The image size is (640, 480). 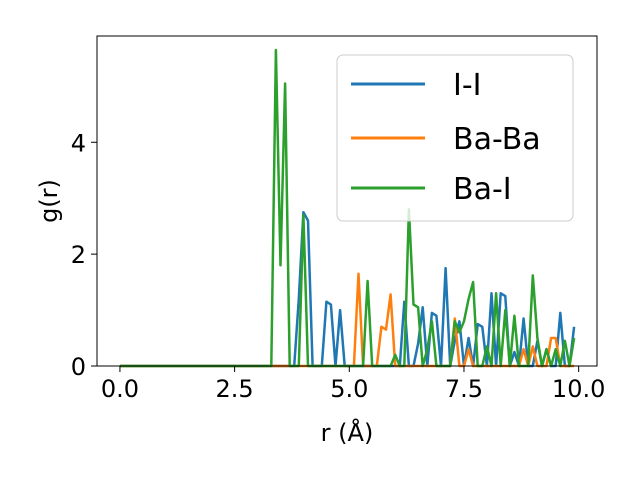 I want to click on y-tick-label: 2, so click(x=78, y=255).